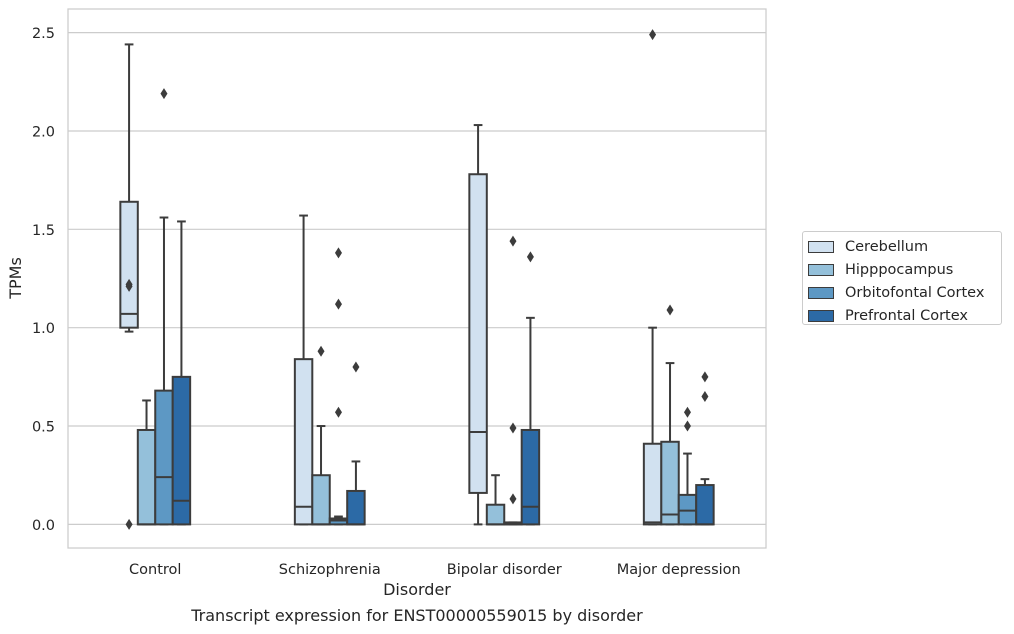 This screenshot has height=634, width=1014. I want to click on y-tick-label: 0.0, so click(43, 526).